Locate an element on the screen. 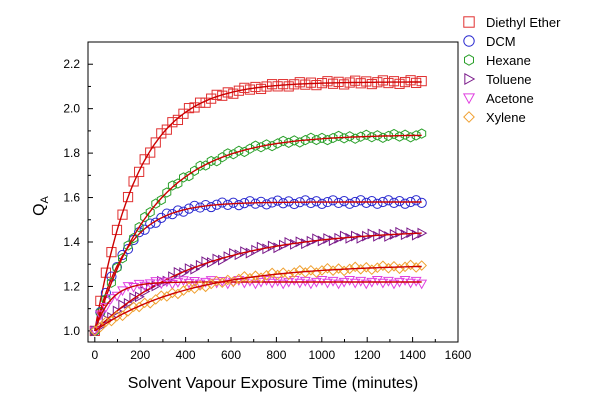 This screenshot has width=590, height=410. x-axis-title: Solvent Vapour Exposure Time (minutes) is located at coordinates (273, 383).